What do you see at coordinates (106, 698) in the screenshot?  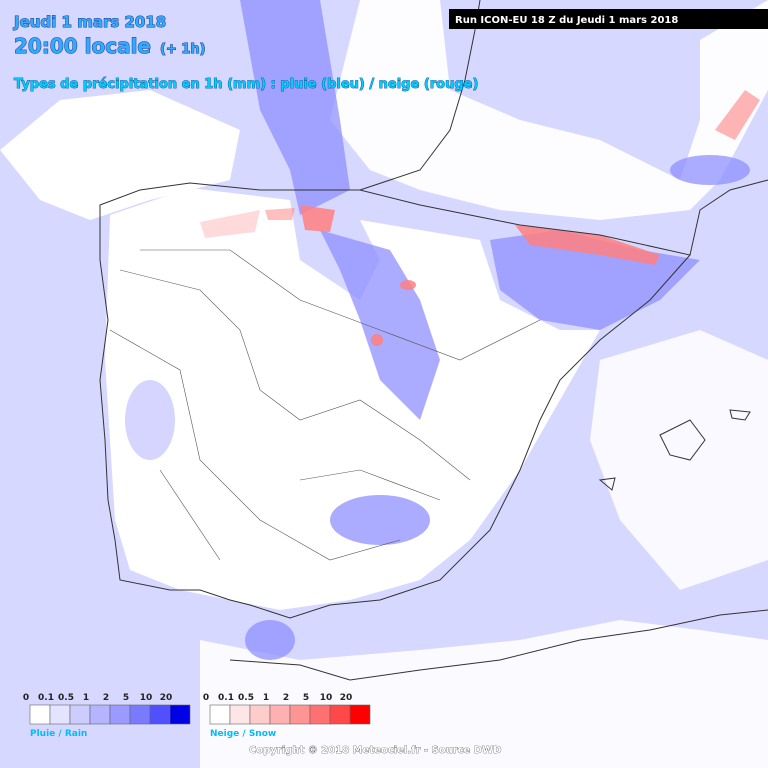 I see `rain-legend-tick: 2` at bounding box center [106, 698].